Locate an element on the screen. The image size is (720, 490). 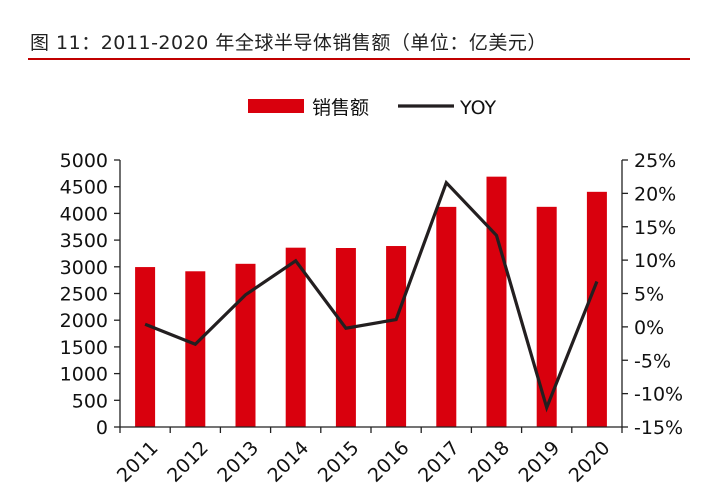
bar-2015 is located at coordinates (345, 337).